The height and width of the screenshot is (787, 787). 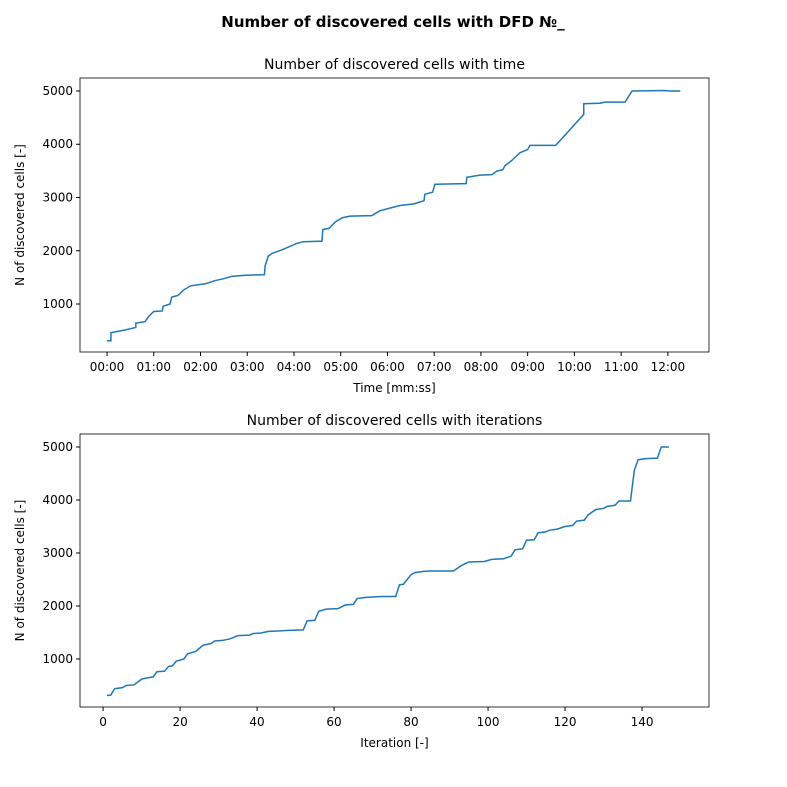 What do you see at coordinates (333, 722) in the screenshot?
I see `x-tick-label: 60` at bounding box center [333, 722].